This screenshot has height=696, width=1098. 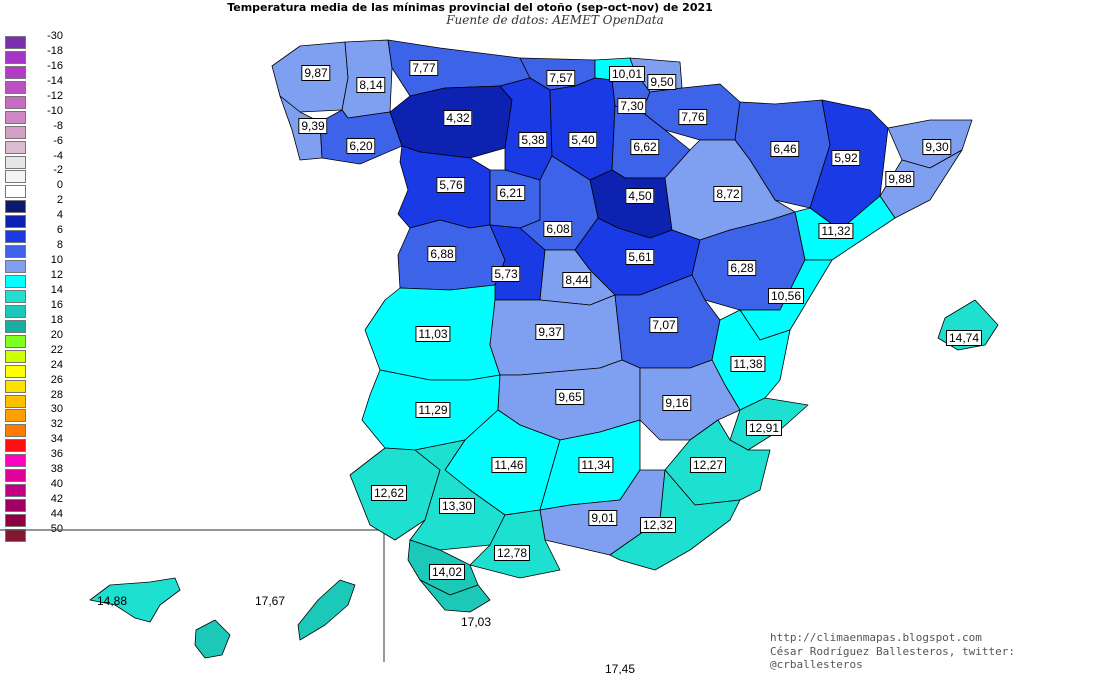 What do you see at coordinates (55, 36) in the screenshot?
I see `legend-label: -30` at bounding box center [55, 36].